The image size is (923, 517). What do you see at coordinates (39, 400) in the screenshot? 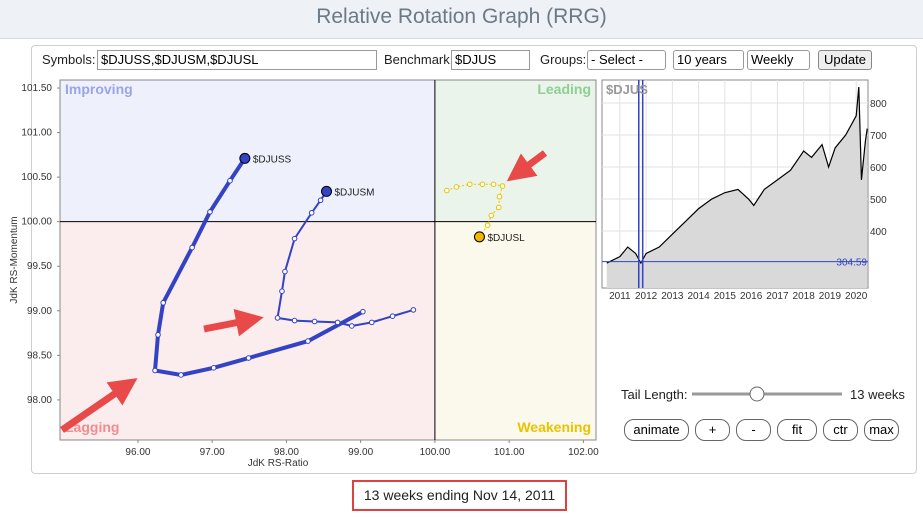
I see `y-tick-label: 98.00` at bounding box center [39, 400].